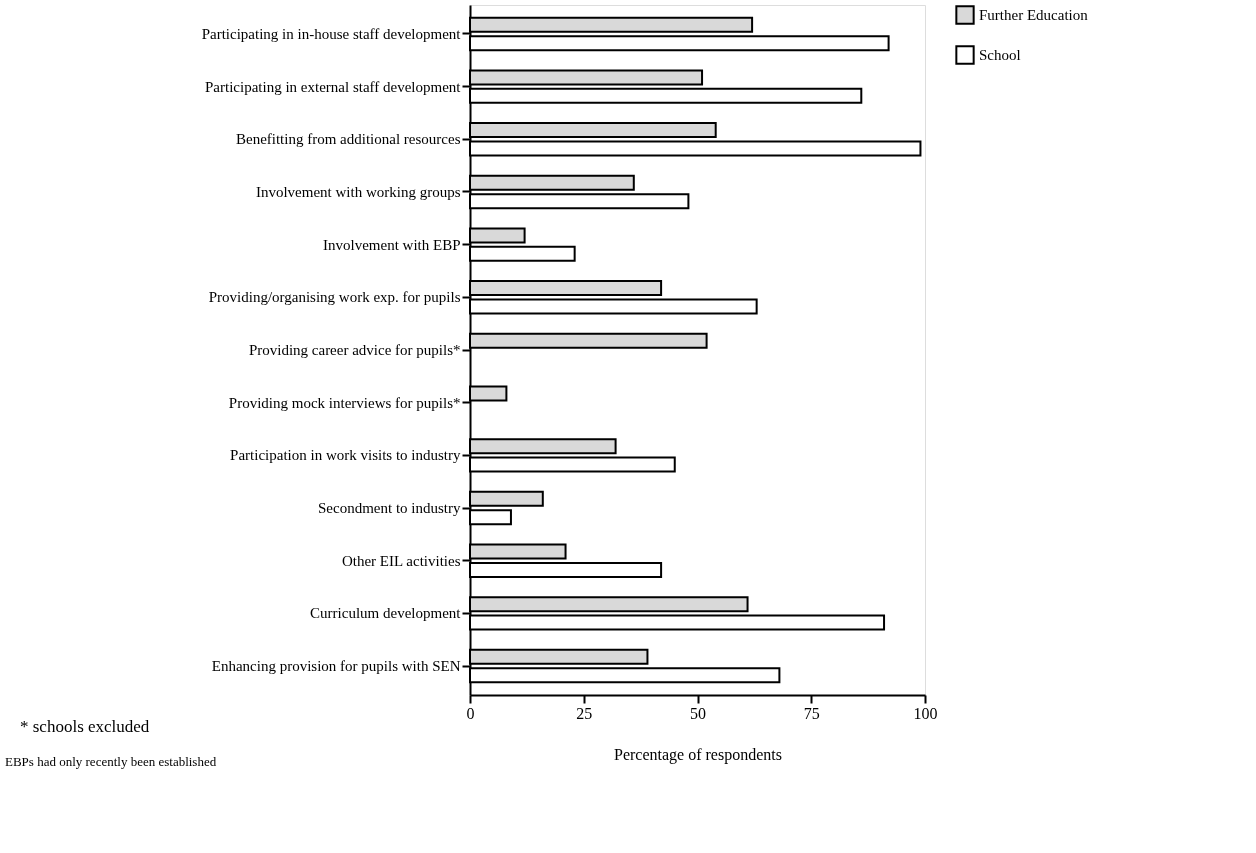 This screenshot has height=853, width=1256. Describe the element at coordinates (1034, 15) in the screenshot. I see `legend-label: Further Education` at that location.